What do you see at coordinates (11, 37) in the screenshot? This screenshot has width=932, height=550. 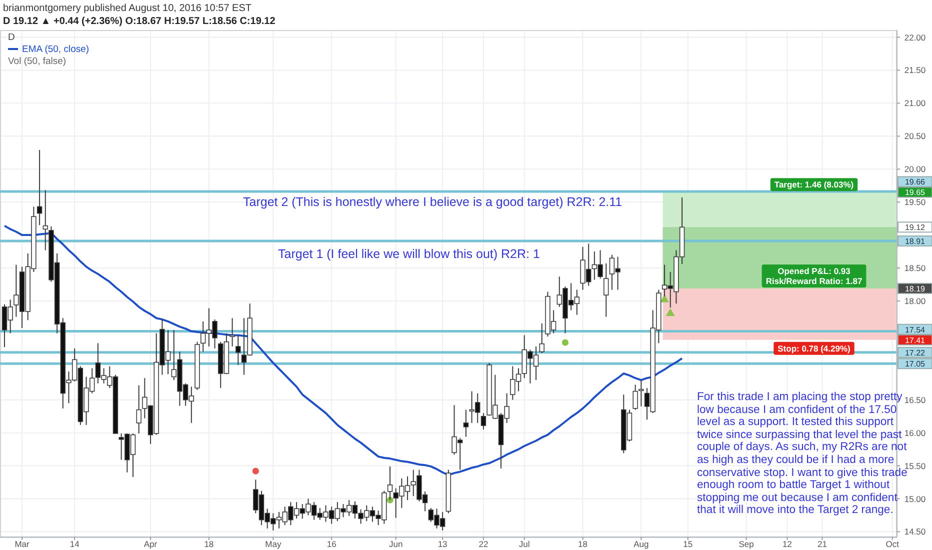 I see `chart-title: D` at bounding box center [11, 37].